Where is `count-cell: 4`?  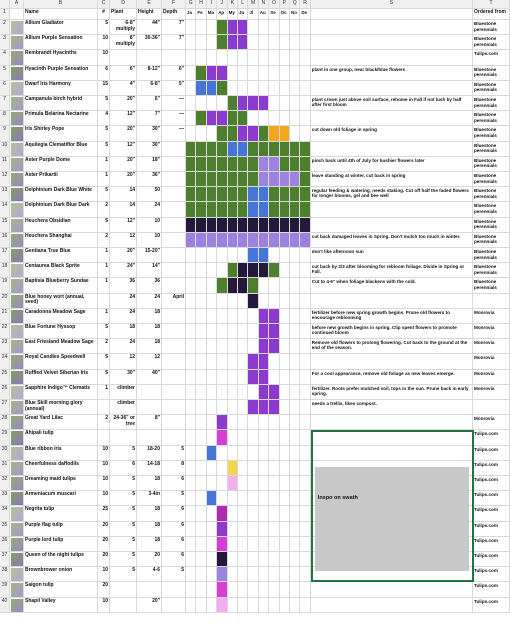
count-cell: 4 is located at coordinates (104, 119).